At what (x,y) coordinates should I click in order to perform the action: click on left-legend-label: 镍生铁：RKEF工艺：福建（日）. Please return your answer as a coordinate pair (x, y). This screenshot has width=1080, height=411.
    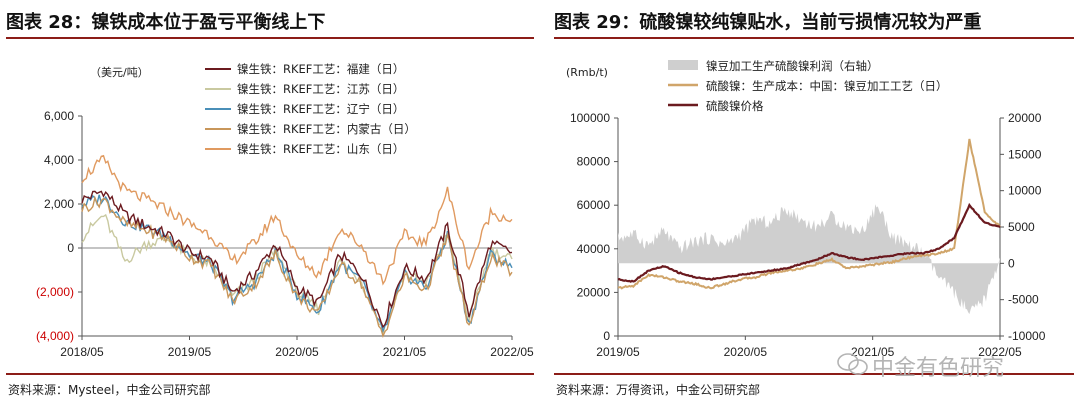
    Looking at the image, I should click on (320, 69).